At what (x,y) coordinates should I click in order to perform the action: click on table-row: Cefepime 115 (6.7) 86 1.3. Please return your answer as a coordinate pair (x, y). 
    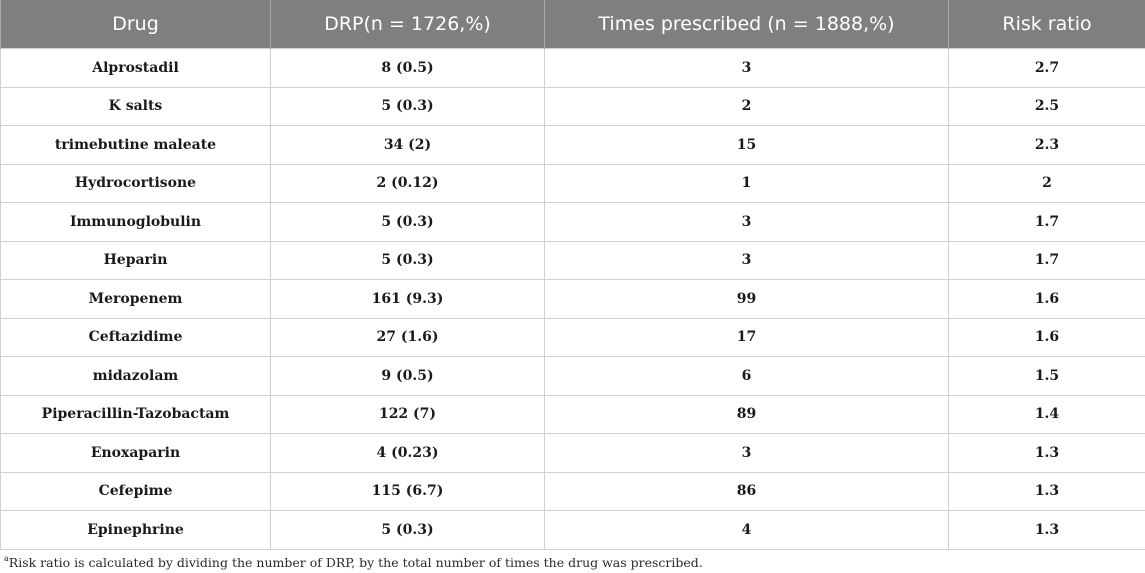
    Looking at the image, I should click on (572, 491).